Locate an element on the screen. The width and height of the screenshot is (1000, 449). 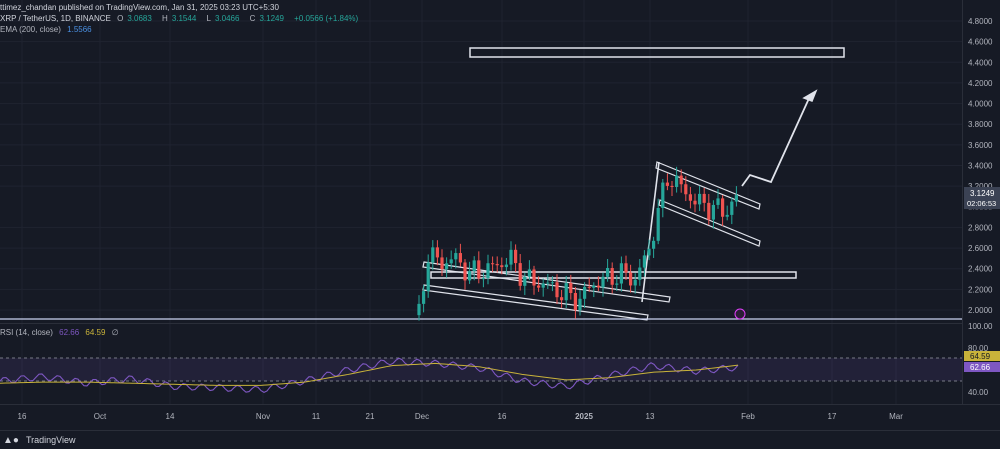
rsi-header: RSI (14, close) 62.66 64.59 ∅ is located at coordinates (61, 332).